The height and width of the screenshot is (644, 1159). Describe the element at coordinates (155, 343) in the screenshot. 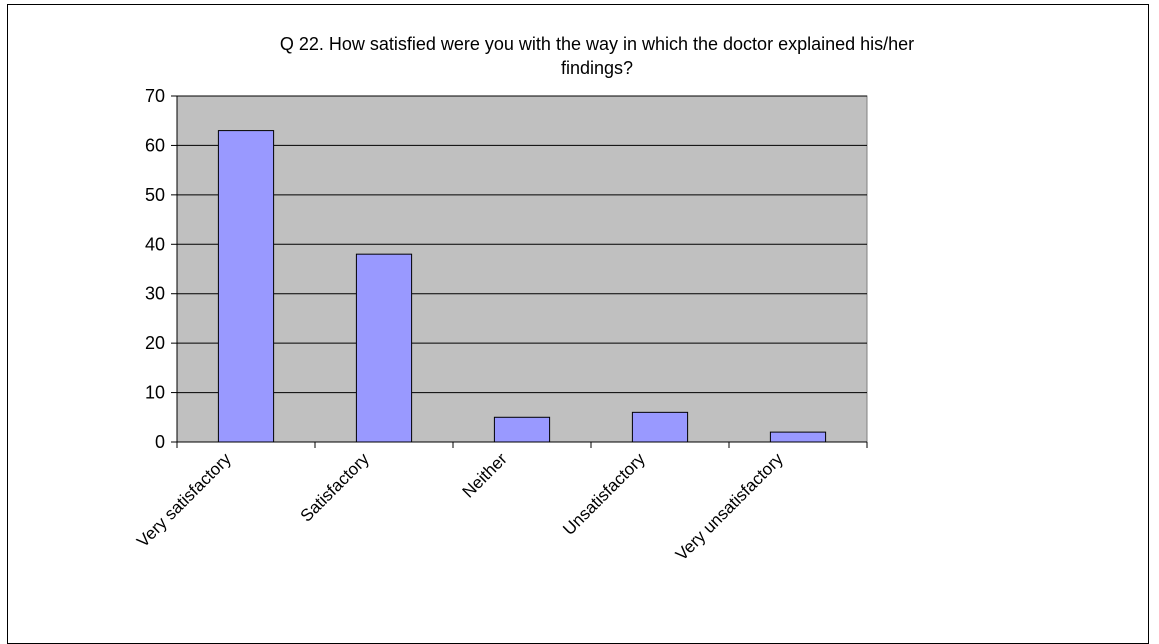

I see `y-tick-label: 20` at that location.